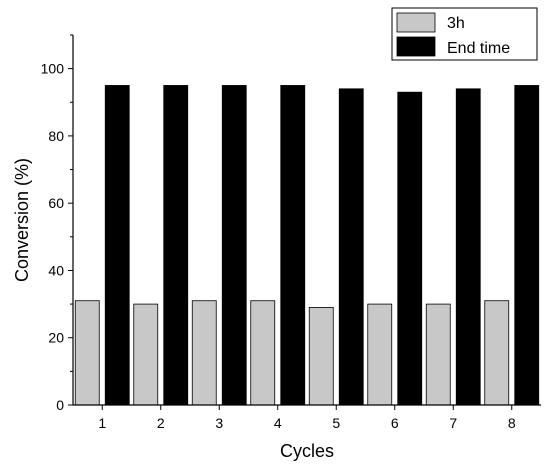 The image size is (550, 470). What do you see at coordinates (161, 423) in the screenshot?
I see `x-tick-label: 2` at bounding box center [161, 423].